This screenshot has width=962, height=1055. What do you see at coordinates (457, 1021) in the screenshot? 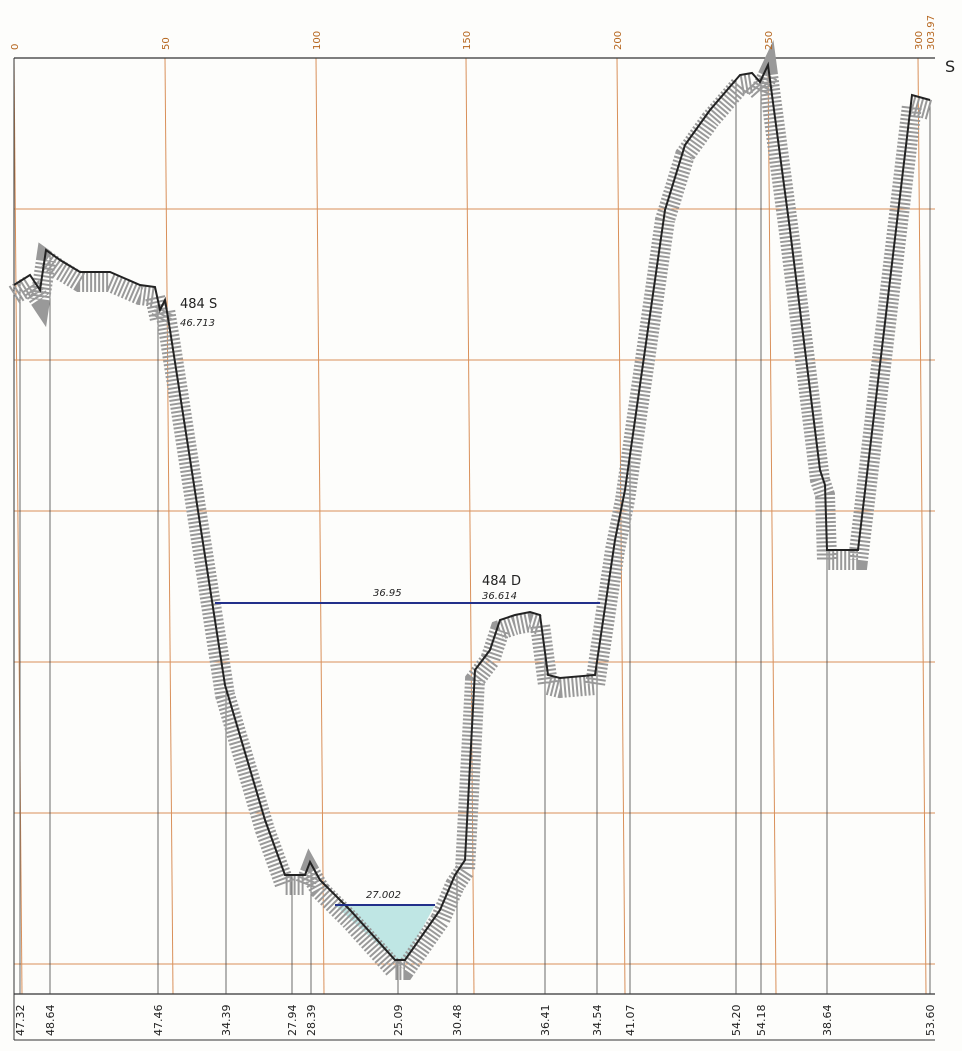
I see `elevation-label: 30.48` at bounding box center [457, 1021].